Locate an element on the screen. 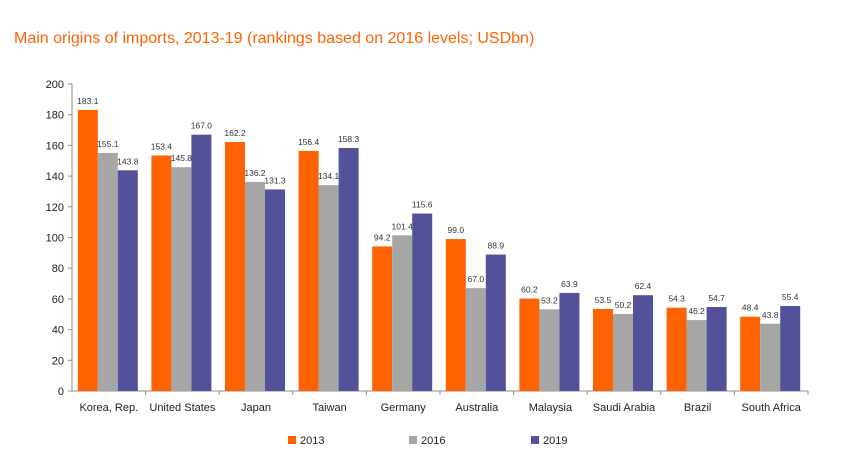  x-category-label: Brazil is located at coordinates (698, 408).